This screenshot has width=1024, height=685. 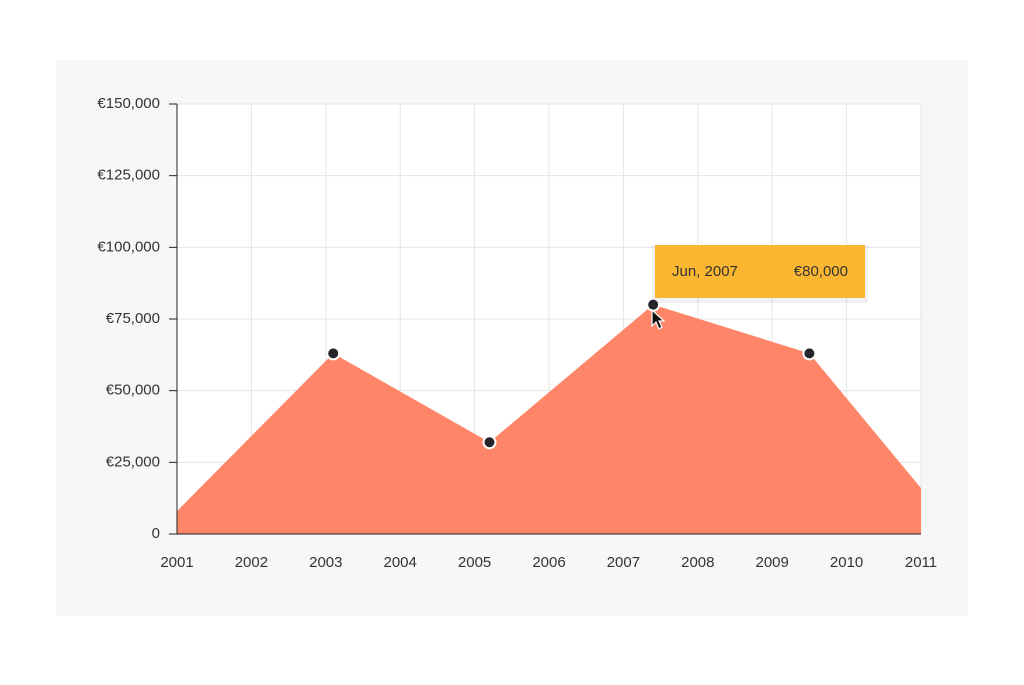 What do you see at coordinates (128, 246) in the screenshot?
I see `y-tick-label: €100,000` at bounding box center [128, 246].